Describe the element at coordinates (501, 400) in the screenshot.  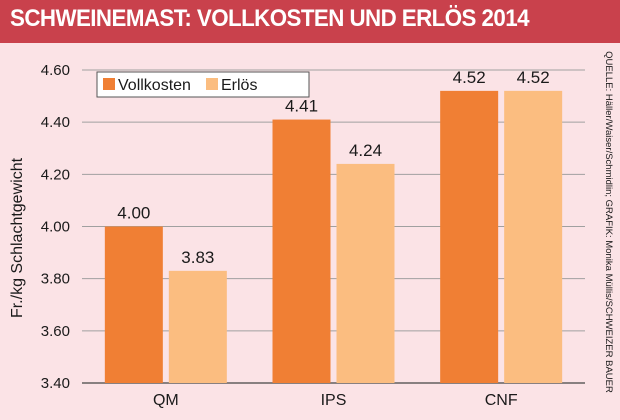
I see `x-category-label: CNF` at that location.